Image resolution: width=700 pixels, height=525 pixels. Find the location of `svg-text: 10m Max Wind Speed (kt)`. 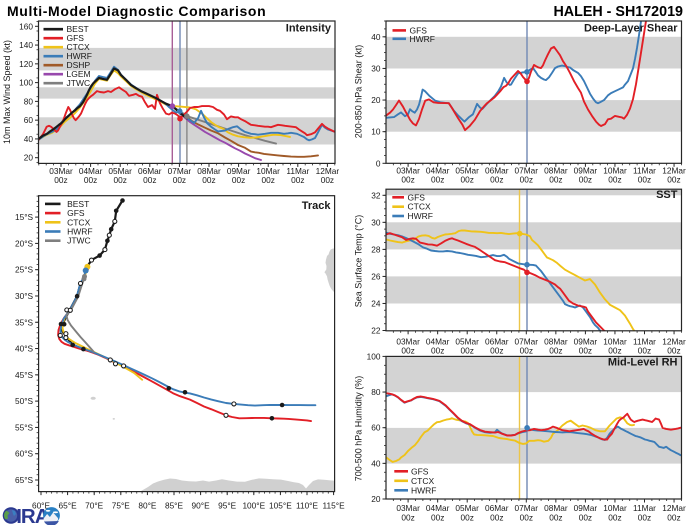

svg-text: 10m Max Wind Speed (kt) is located at coordinates (7, 92).